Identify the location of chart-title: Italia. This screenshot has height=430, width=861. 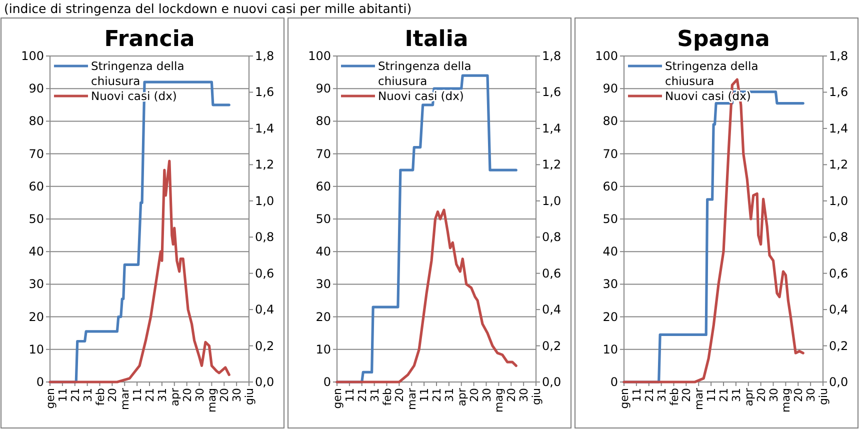
(436, 39).